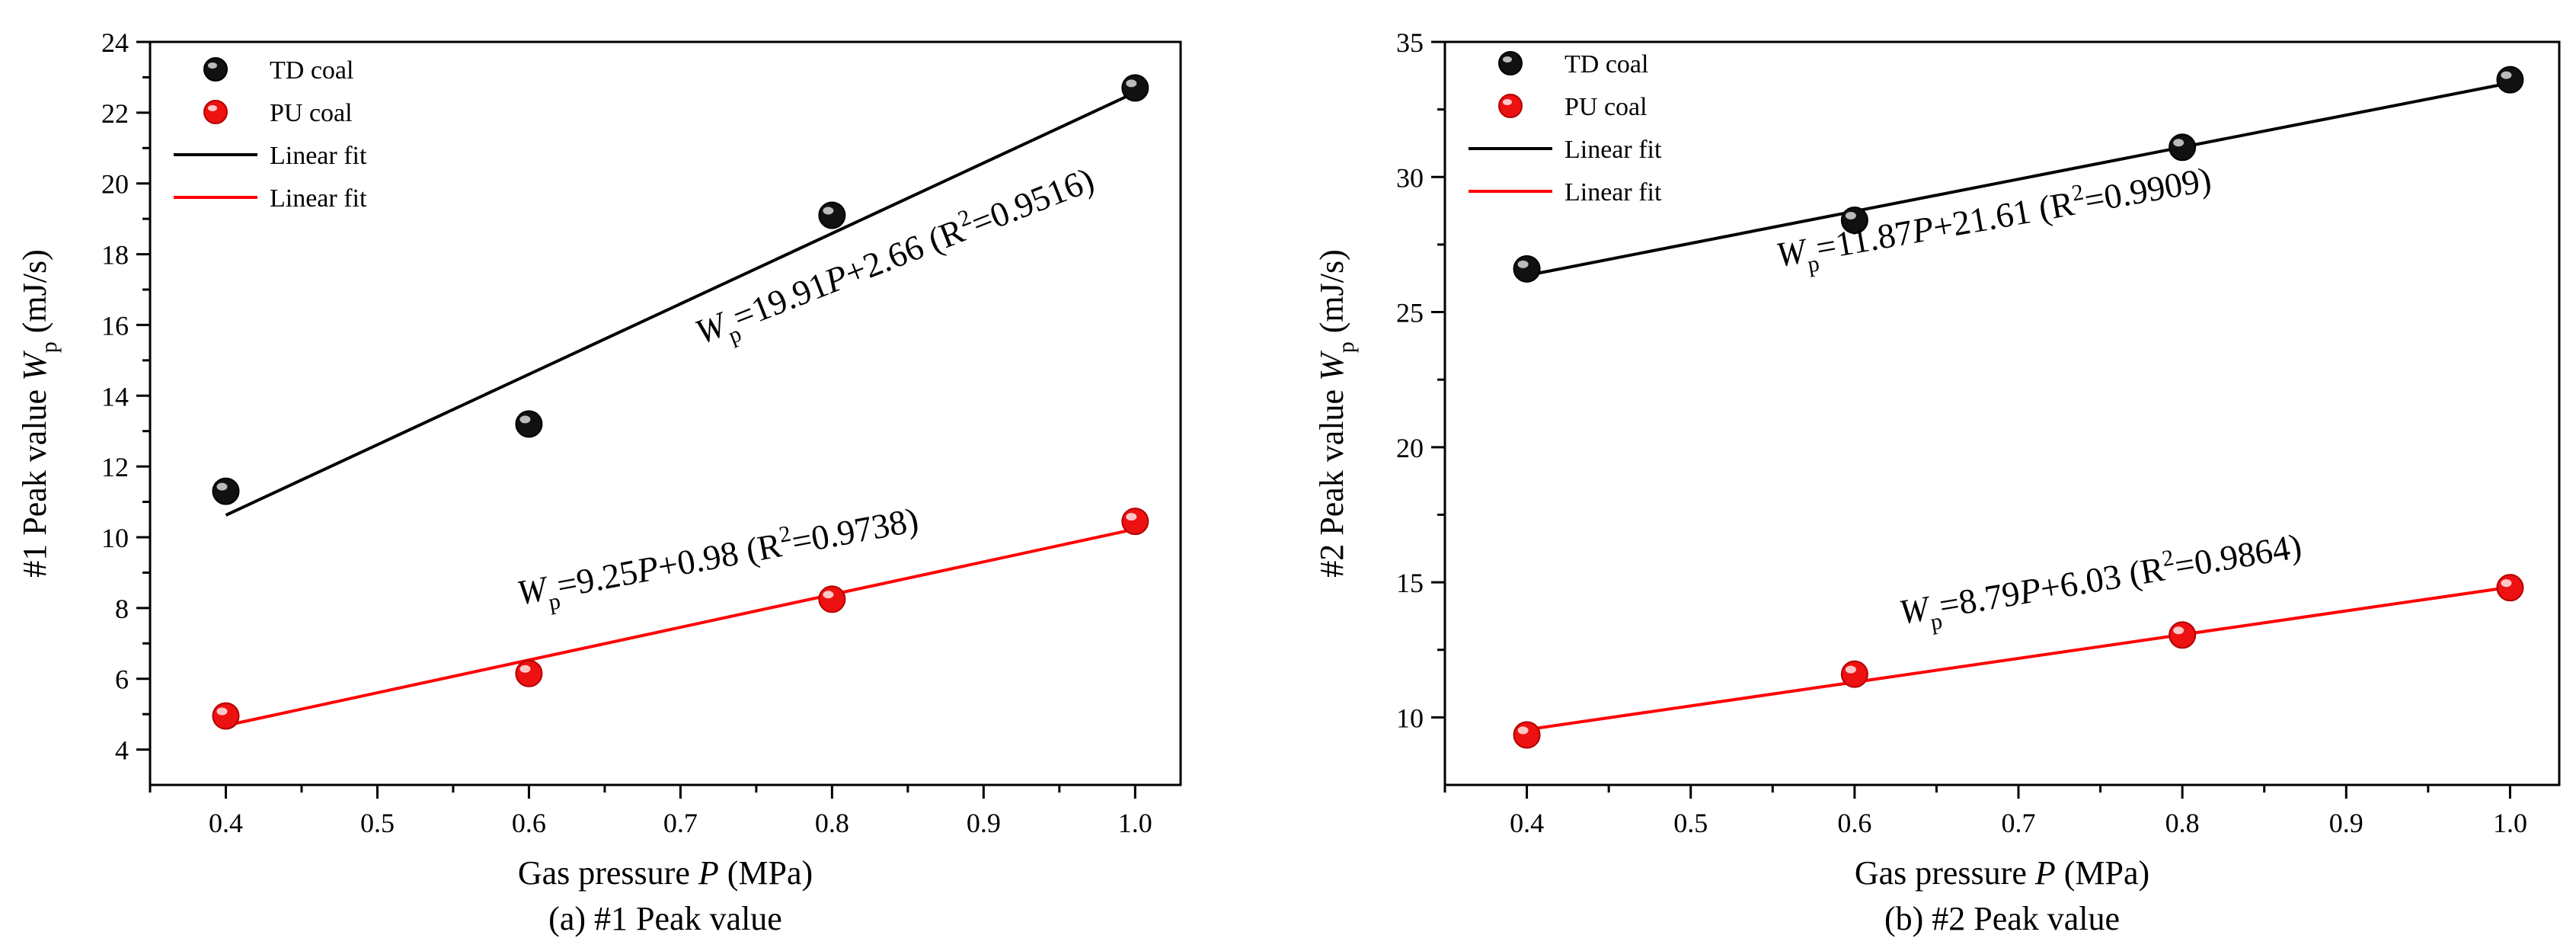 The image size is (2576, 948). Describe the element at coordinates (115, 467) in the screenshot. I see `y-tick-label: 12` at that location.